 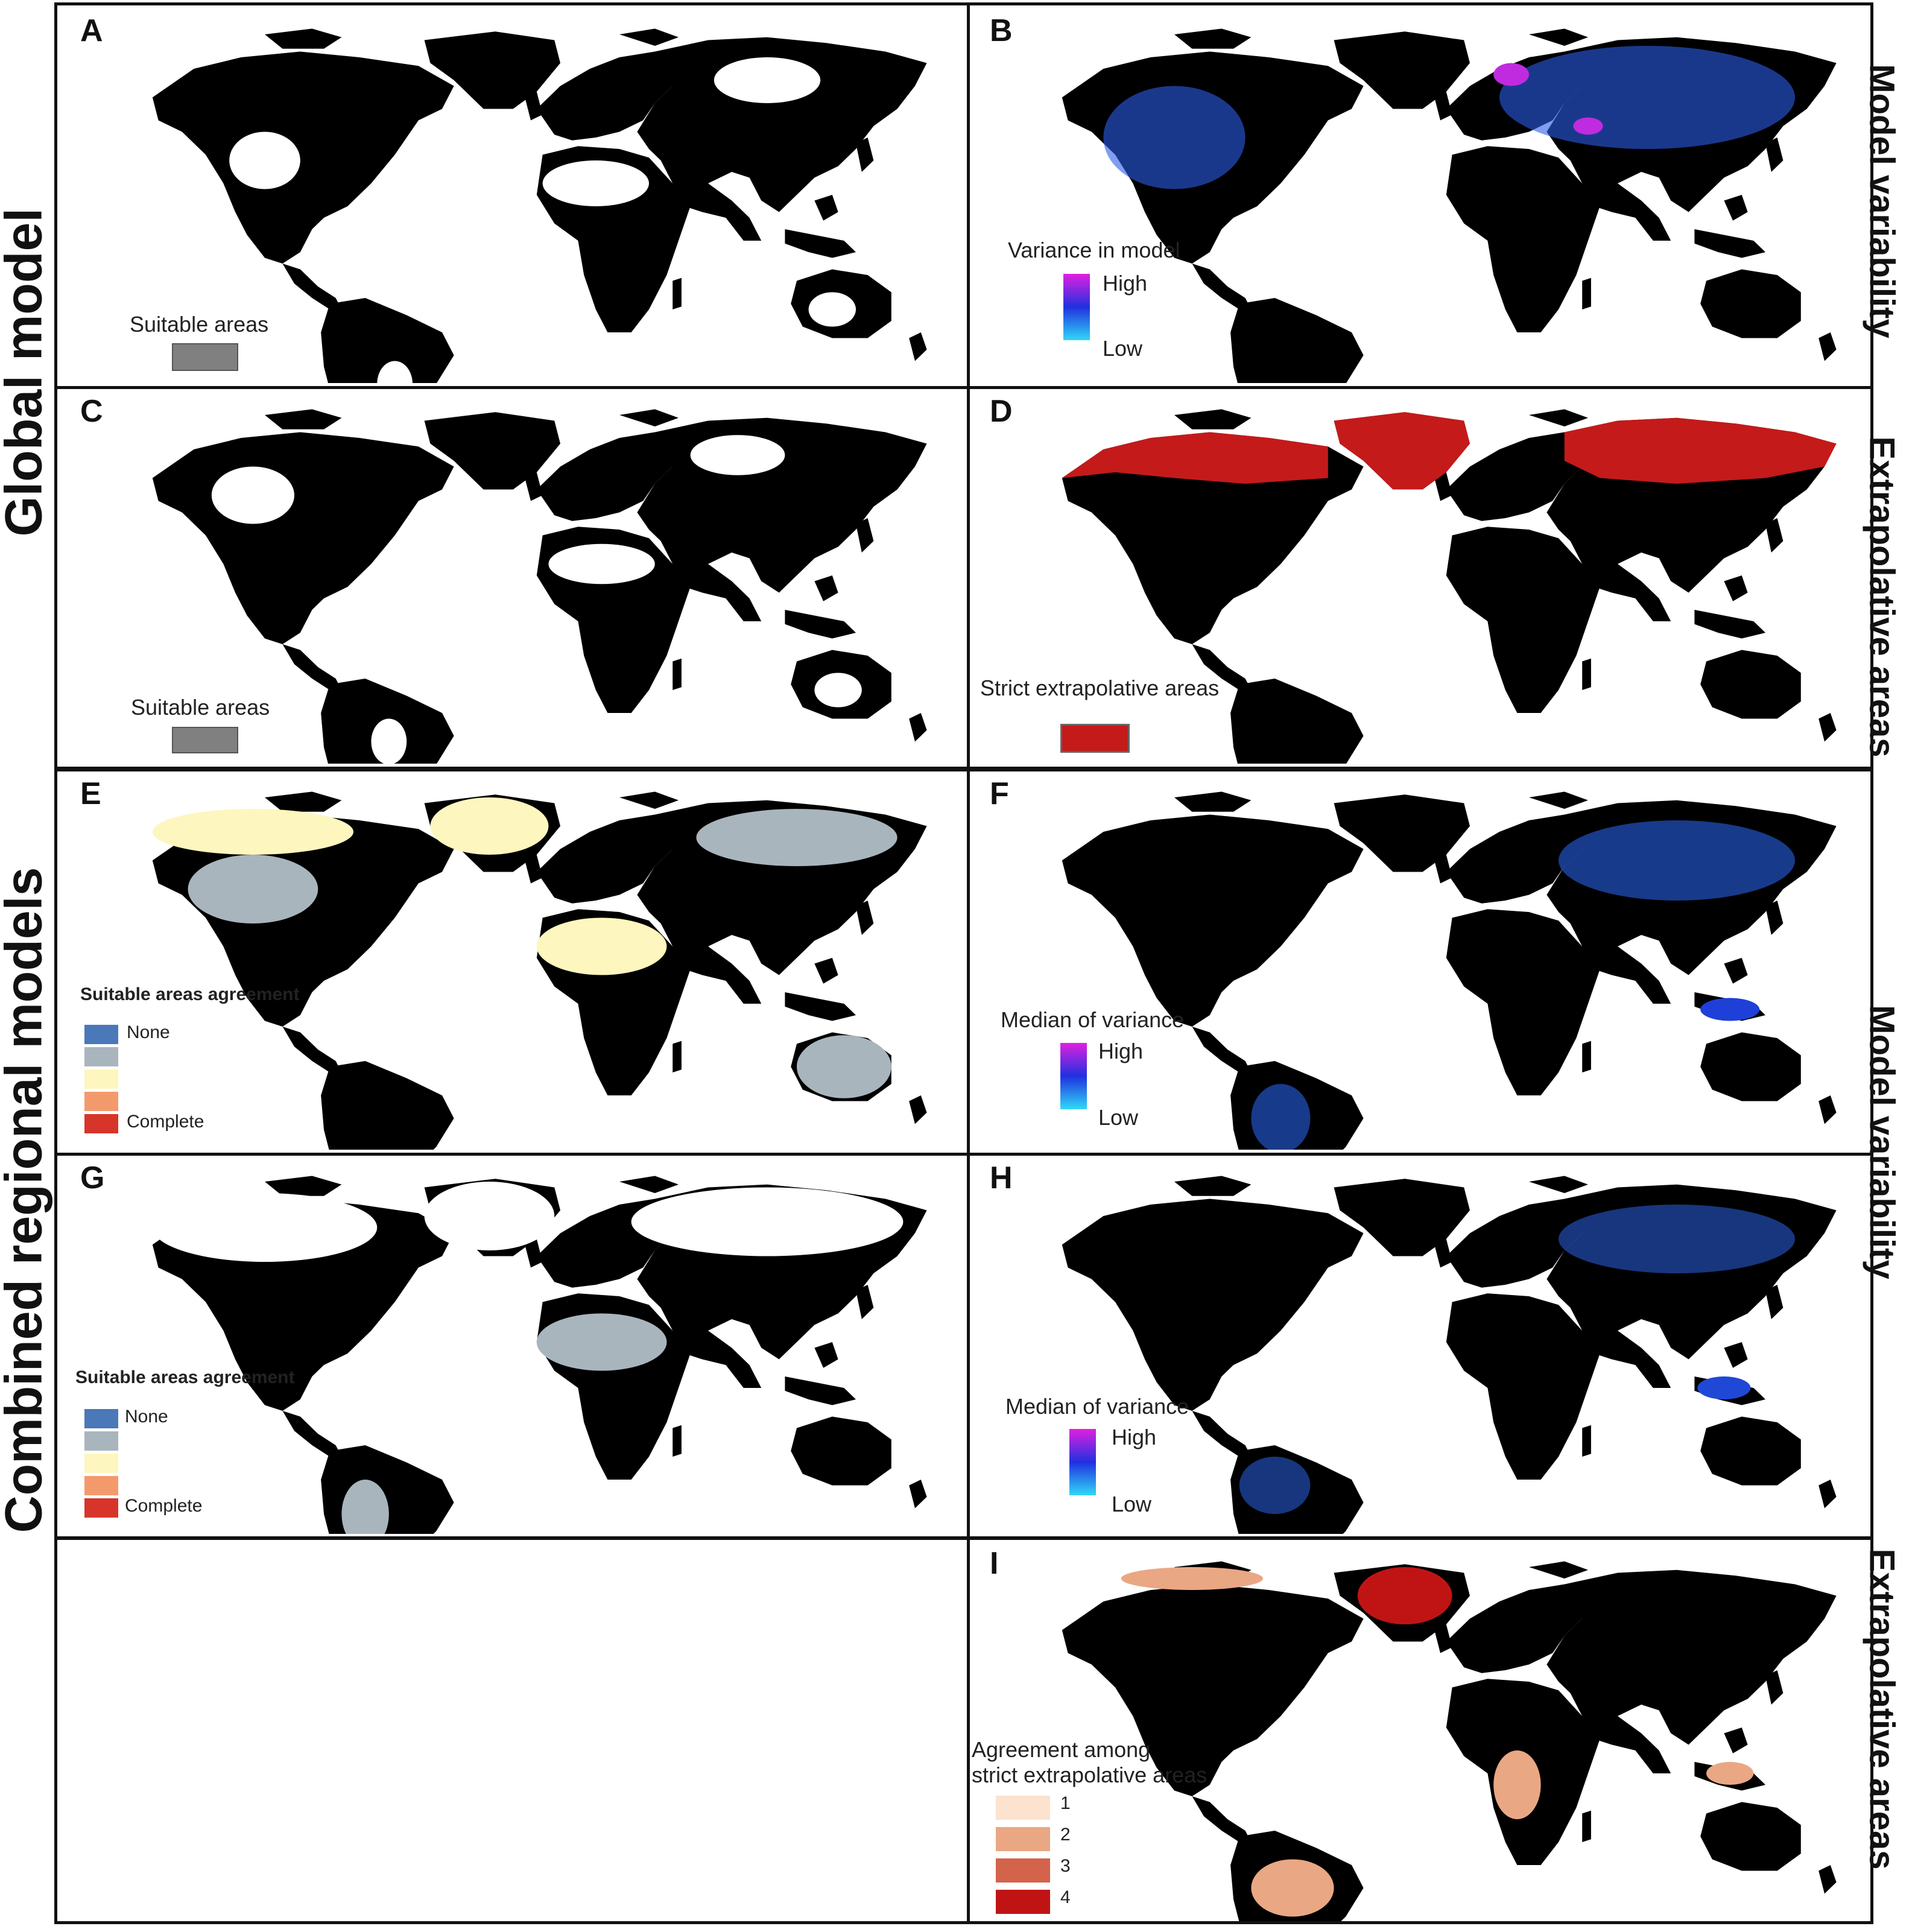 What do you see at coordinates (1097, 1406) in the screenshot?
I see `legend-title-h: Median of variance` at bounding box center [1097, 1406].